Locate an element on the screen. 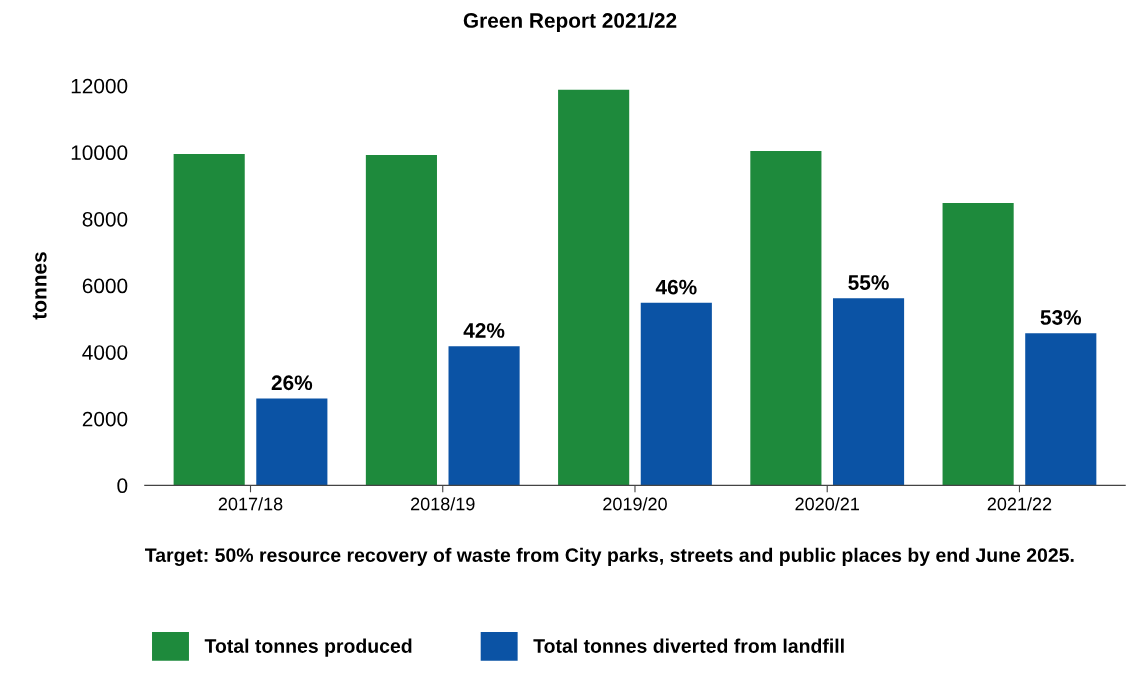 Image resolution: width=1140 pixels, height=675 pixels. y-axis-title: tonnes is located at coordinates (39, 286).